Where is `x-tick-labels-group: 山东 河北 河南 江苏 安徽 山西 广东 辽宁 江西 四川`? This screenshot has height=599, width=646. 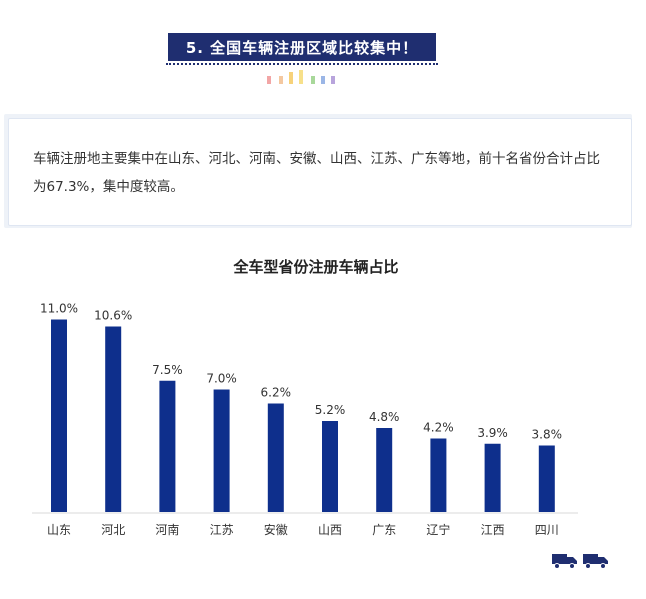
x-tick-labels-group: 山东 河北 河南 江苏 安徽 山西 广东 辽宁 江西 四川 is located at coordinates (303, 529).